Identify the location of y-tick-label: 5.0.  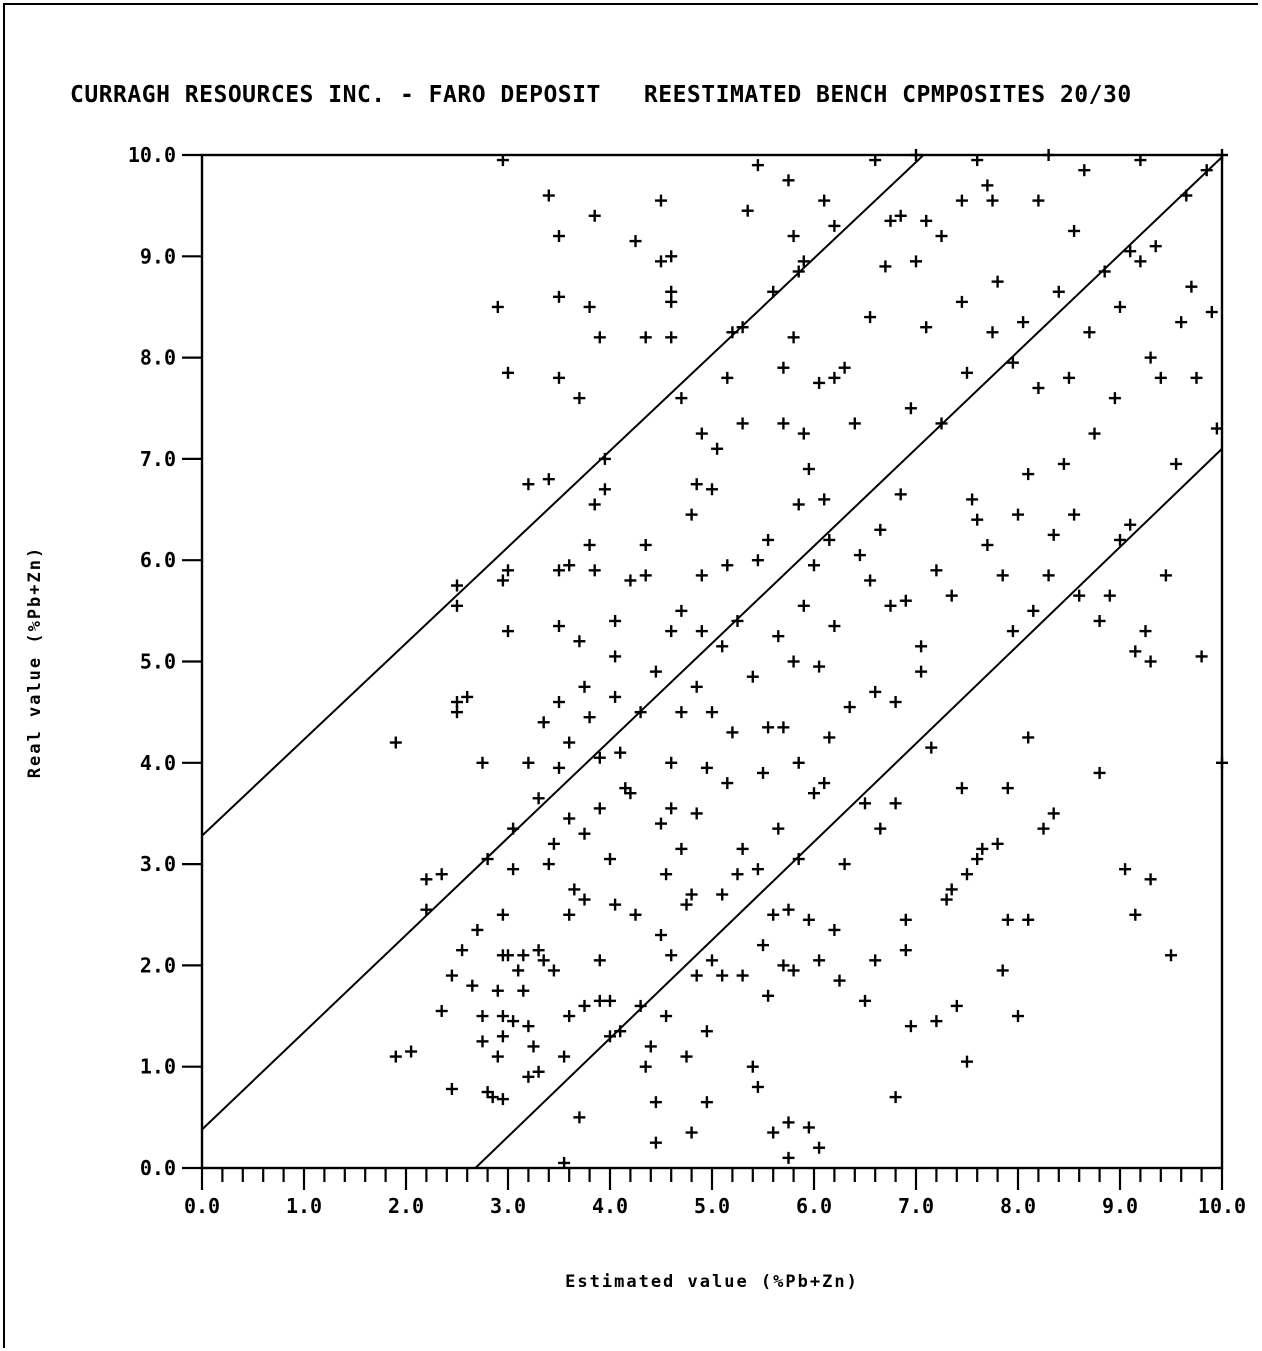
(158, 662).